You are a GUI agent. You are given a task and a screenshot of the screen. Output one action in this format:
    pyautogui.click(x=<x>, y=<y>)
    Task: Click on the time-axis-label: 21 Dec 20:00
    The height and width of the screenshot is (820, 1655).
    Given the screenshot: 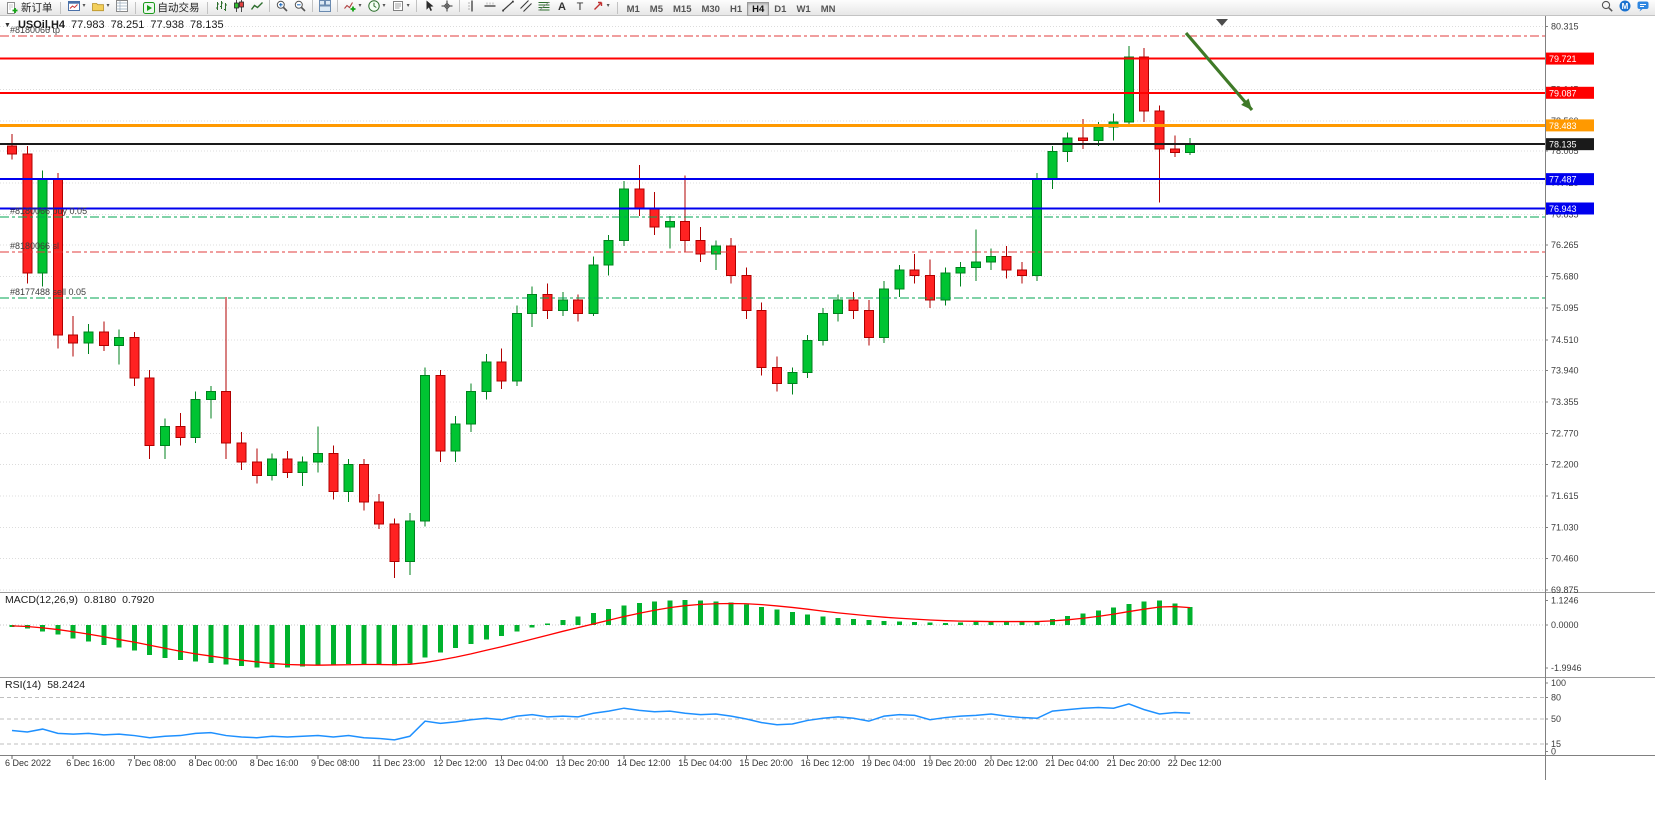 What is the action you would take?
    pyautogui.click(x=1134, y=763)
    